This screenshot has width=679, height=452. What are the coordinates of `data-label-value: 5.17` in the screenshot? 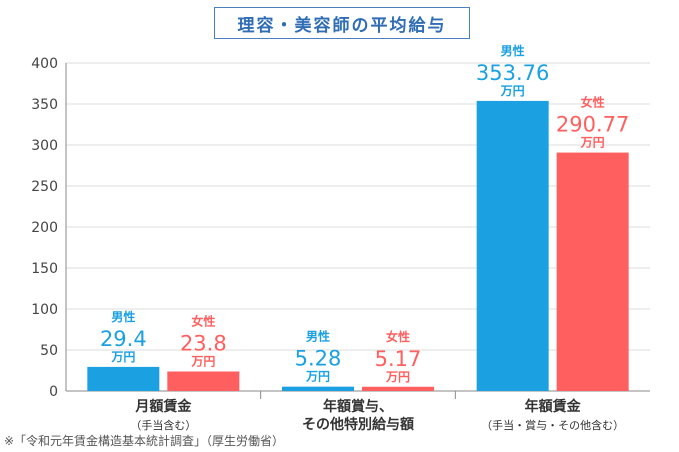 It's located at (398, 359).